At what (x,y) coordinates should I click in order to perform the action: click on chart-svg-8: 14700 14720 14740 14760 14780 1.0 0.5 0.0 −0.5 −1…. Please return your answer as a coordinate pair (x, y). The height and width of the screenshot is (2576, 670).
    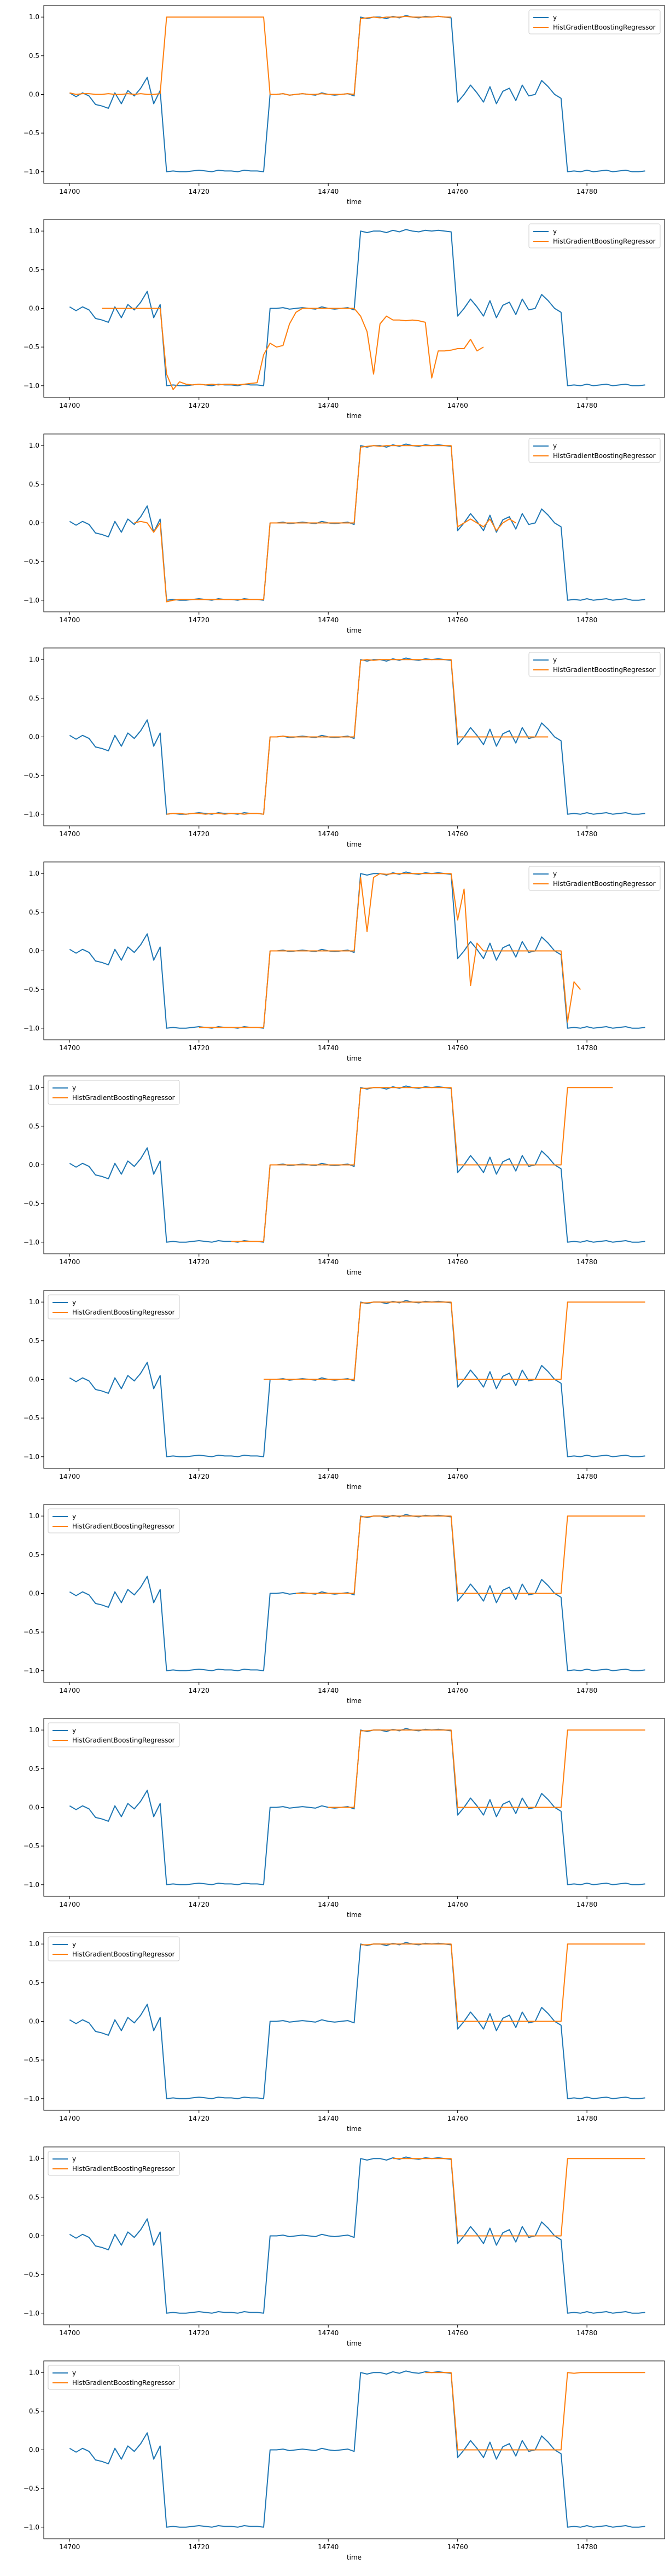
    Looking at the image, I should click on (344, 1604).